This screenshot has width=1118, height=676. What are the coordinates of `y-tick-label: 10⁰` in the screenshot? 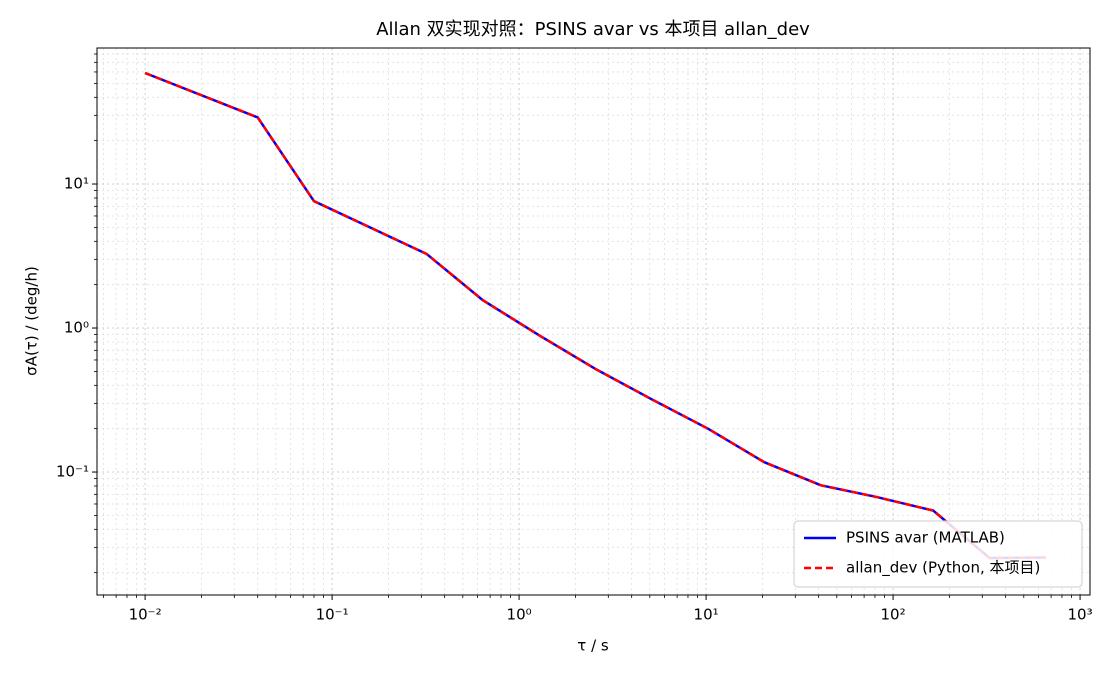 It's located at (76, 328).